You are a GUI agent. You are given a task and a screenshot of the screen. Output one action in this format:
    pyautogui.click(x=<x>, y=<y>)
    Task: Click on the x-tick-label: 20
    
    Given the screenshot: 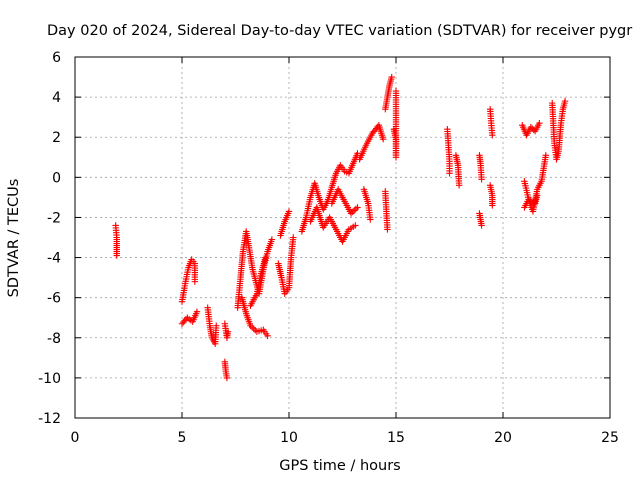 What is the action you would take?
    pyautogui.click(x=503, y=438)
    